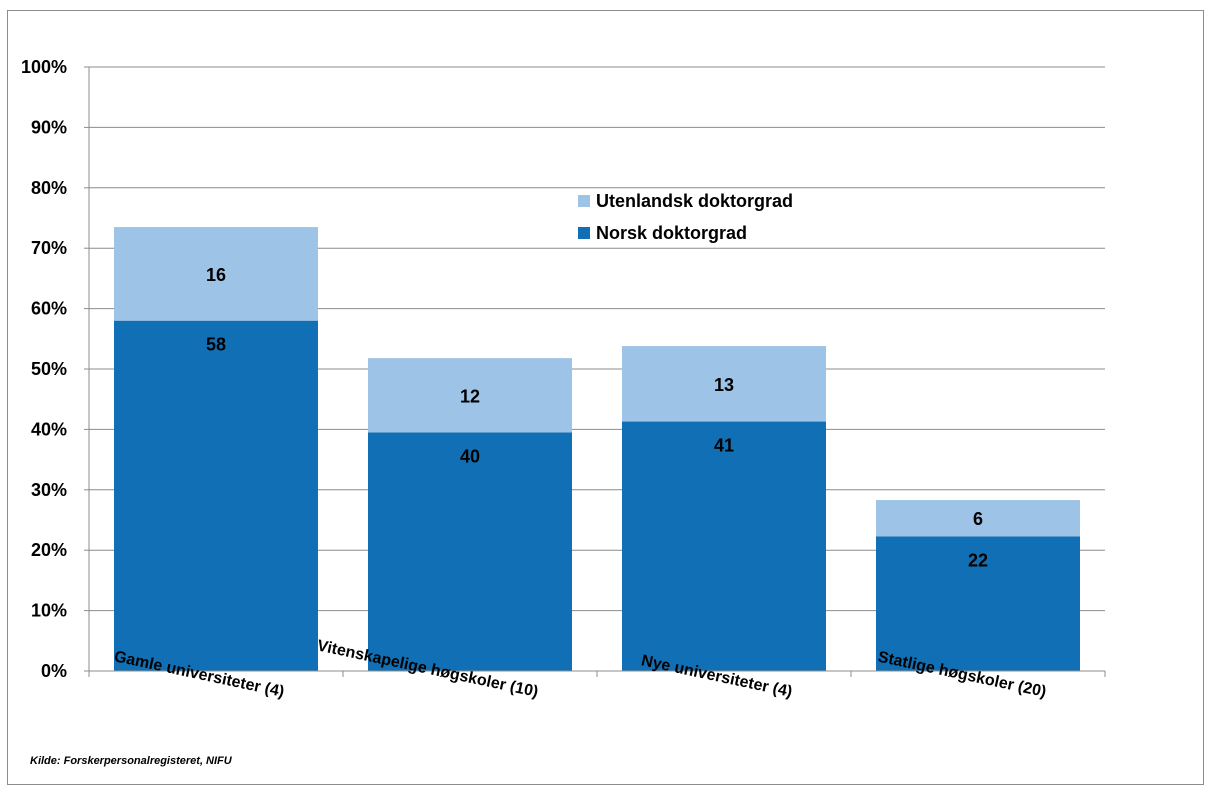 The width and height of the screenshot is (1206, 787). I want to click on data-label-utenlandsk: 16, so click(216, 275).